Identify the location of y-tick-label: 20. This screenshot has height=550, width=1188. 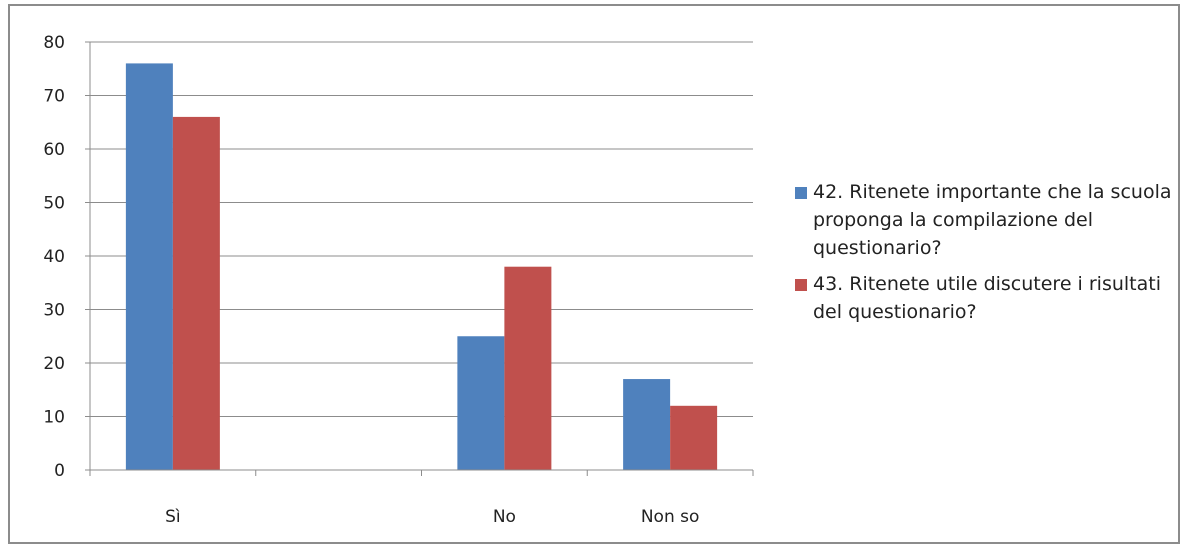
(54, 364).